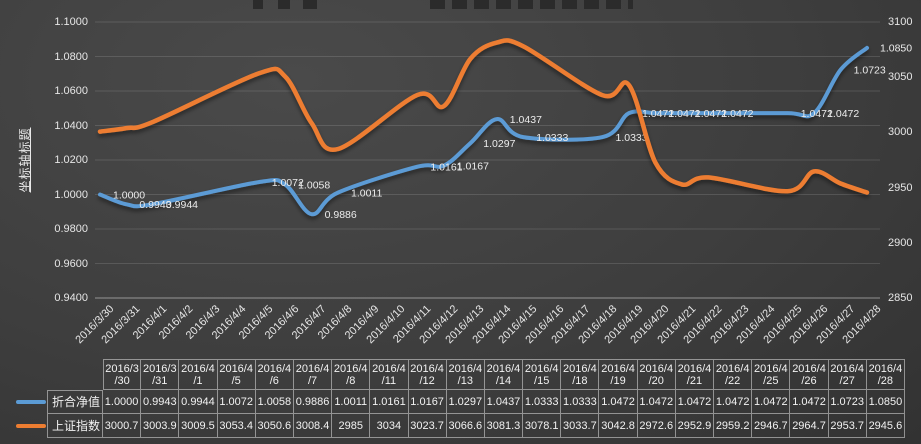 Image resolution: width=921 pixels, height=444 pixels. Describe the element at coordinates (695, 374) in the screenshot. I see `table-header-date: 2016/4/21` at that location.